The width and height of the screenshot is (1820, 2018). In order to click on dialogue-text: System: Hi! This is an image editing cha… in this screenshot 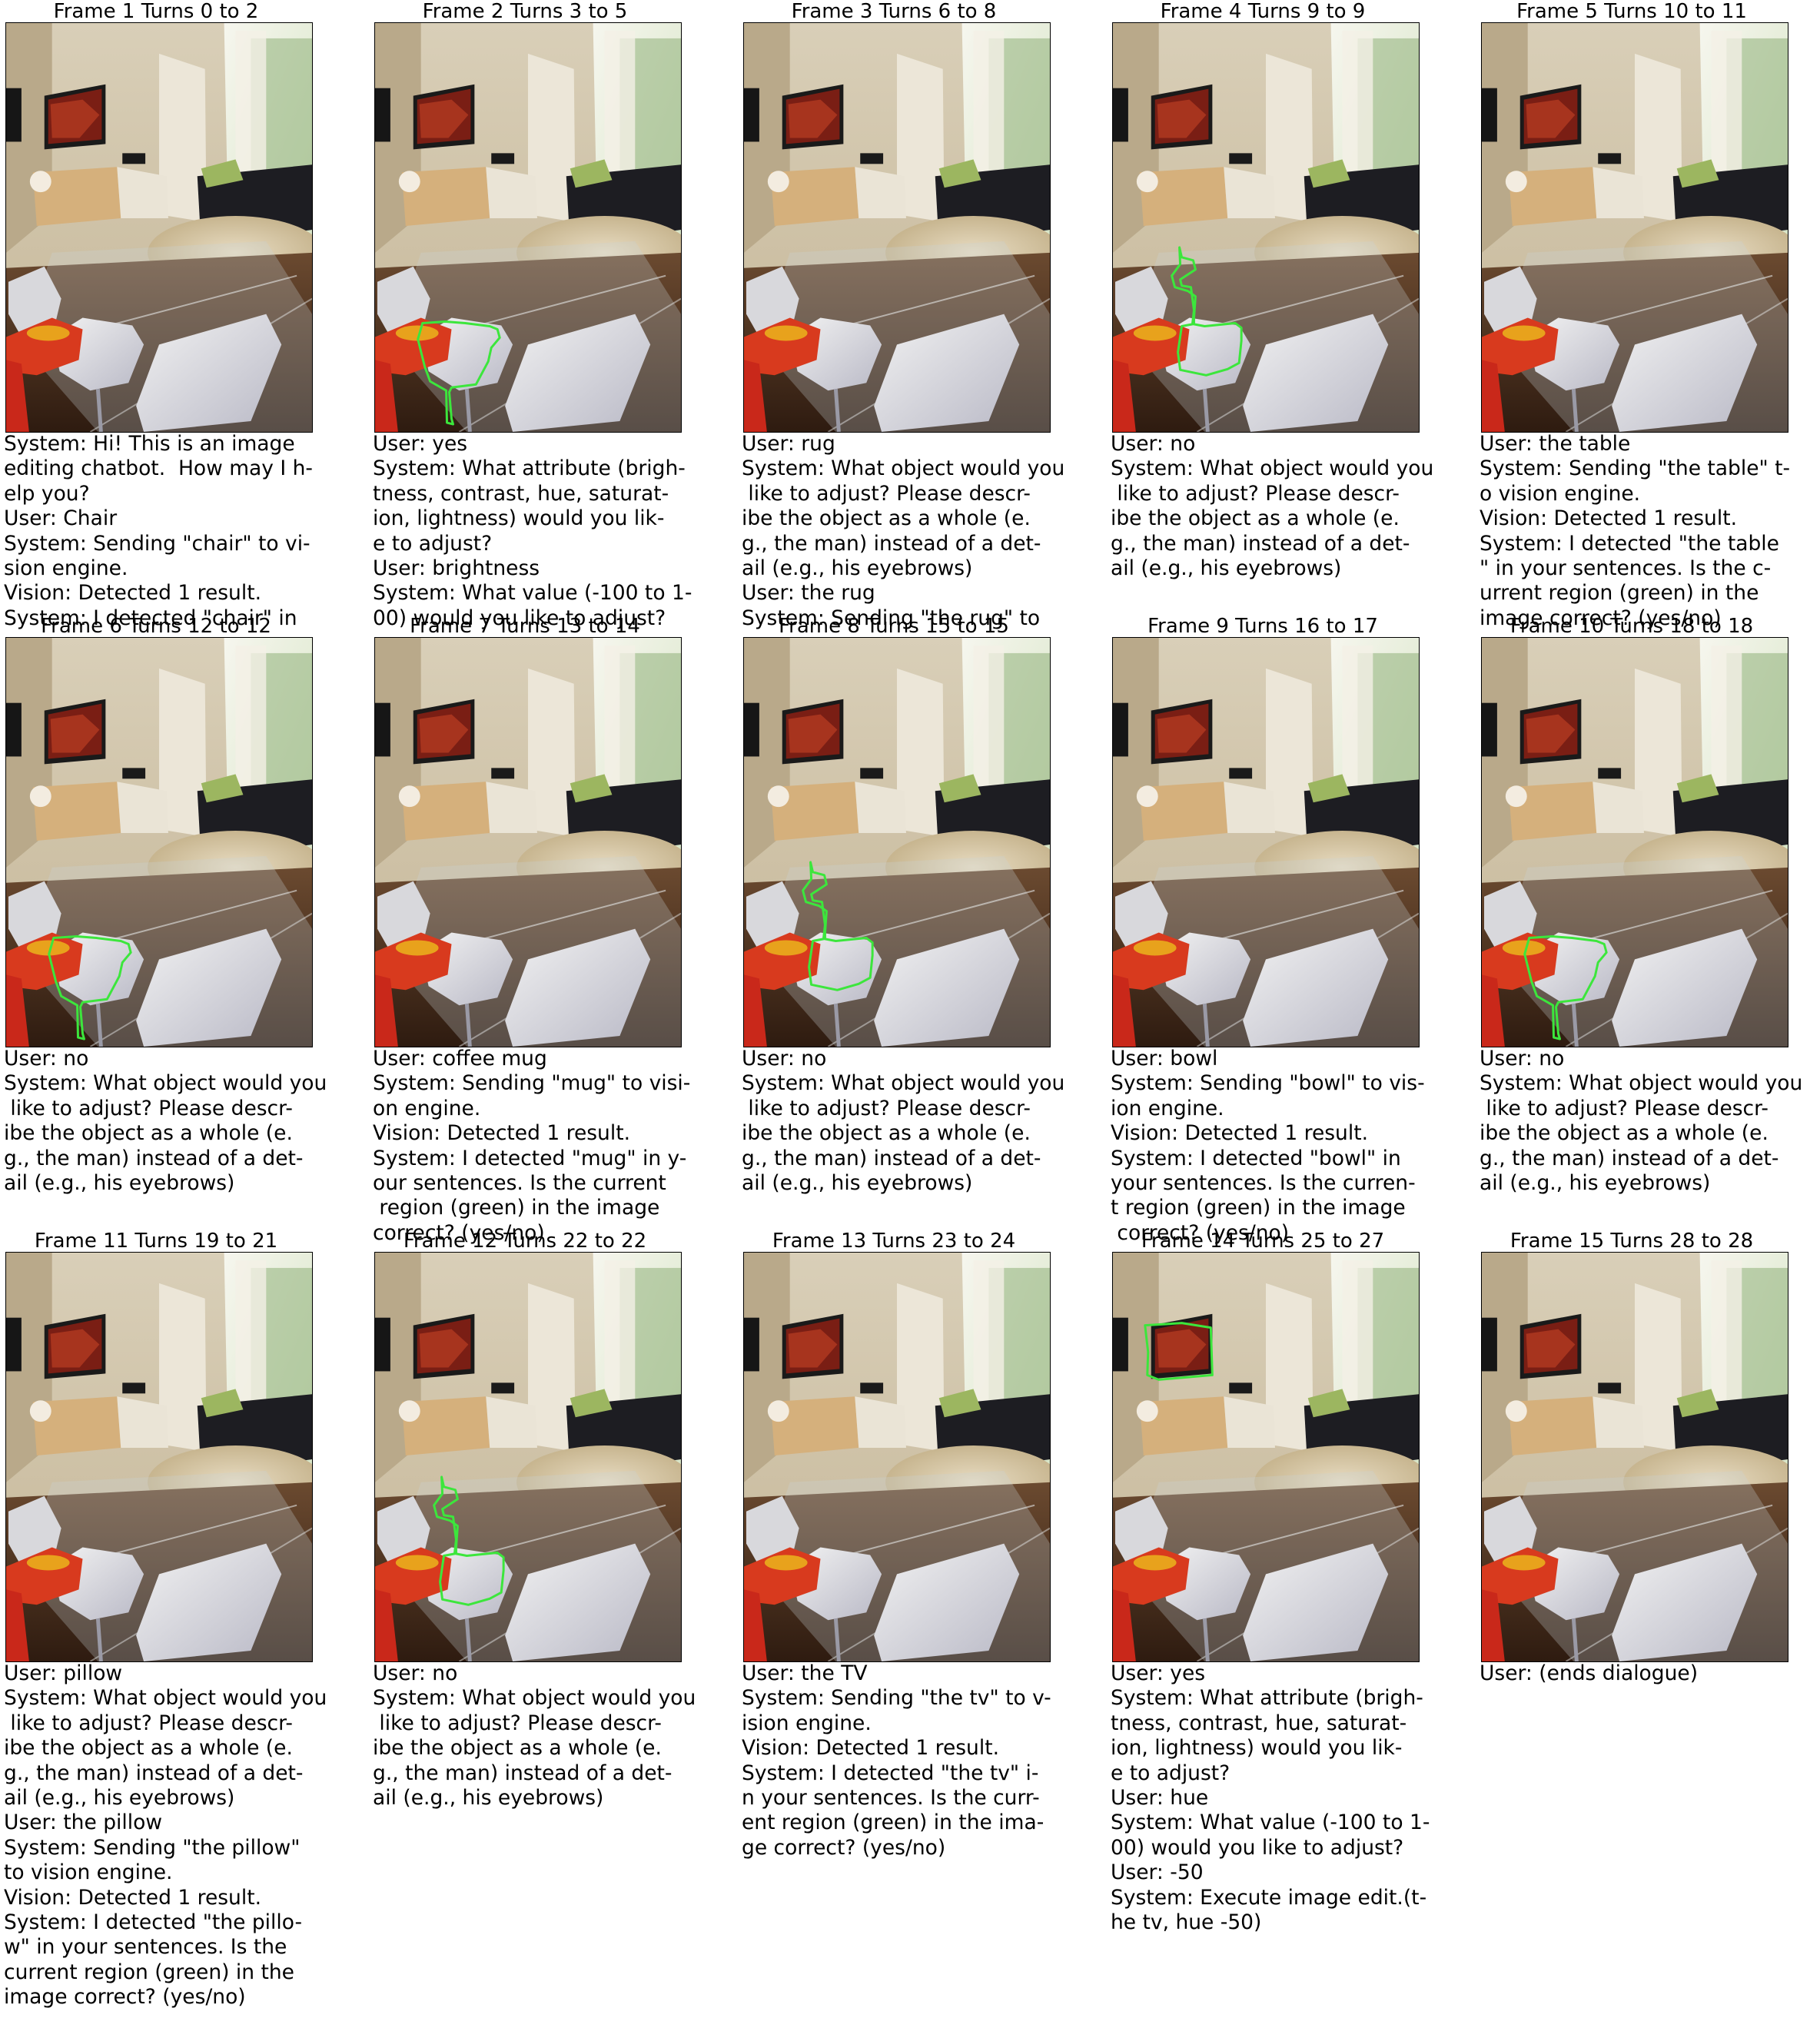, I will do `click(158, 531)`.